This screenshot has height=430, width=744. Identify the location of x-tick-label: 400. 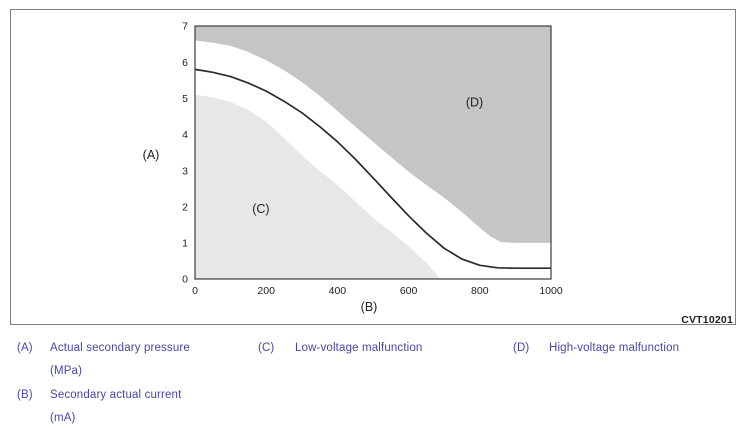
(338, 291).